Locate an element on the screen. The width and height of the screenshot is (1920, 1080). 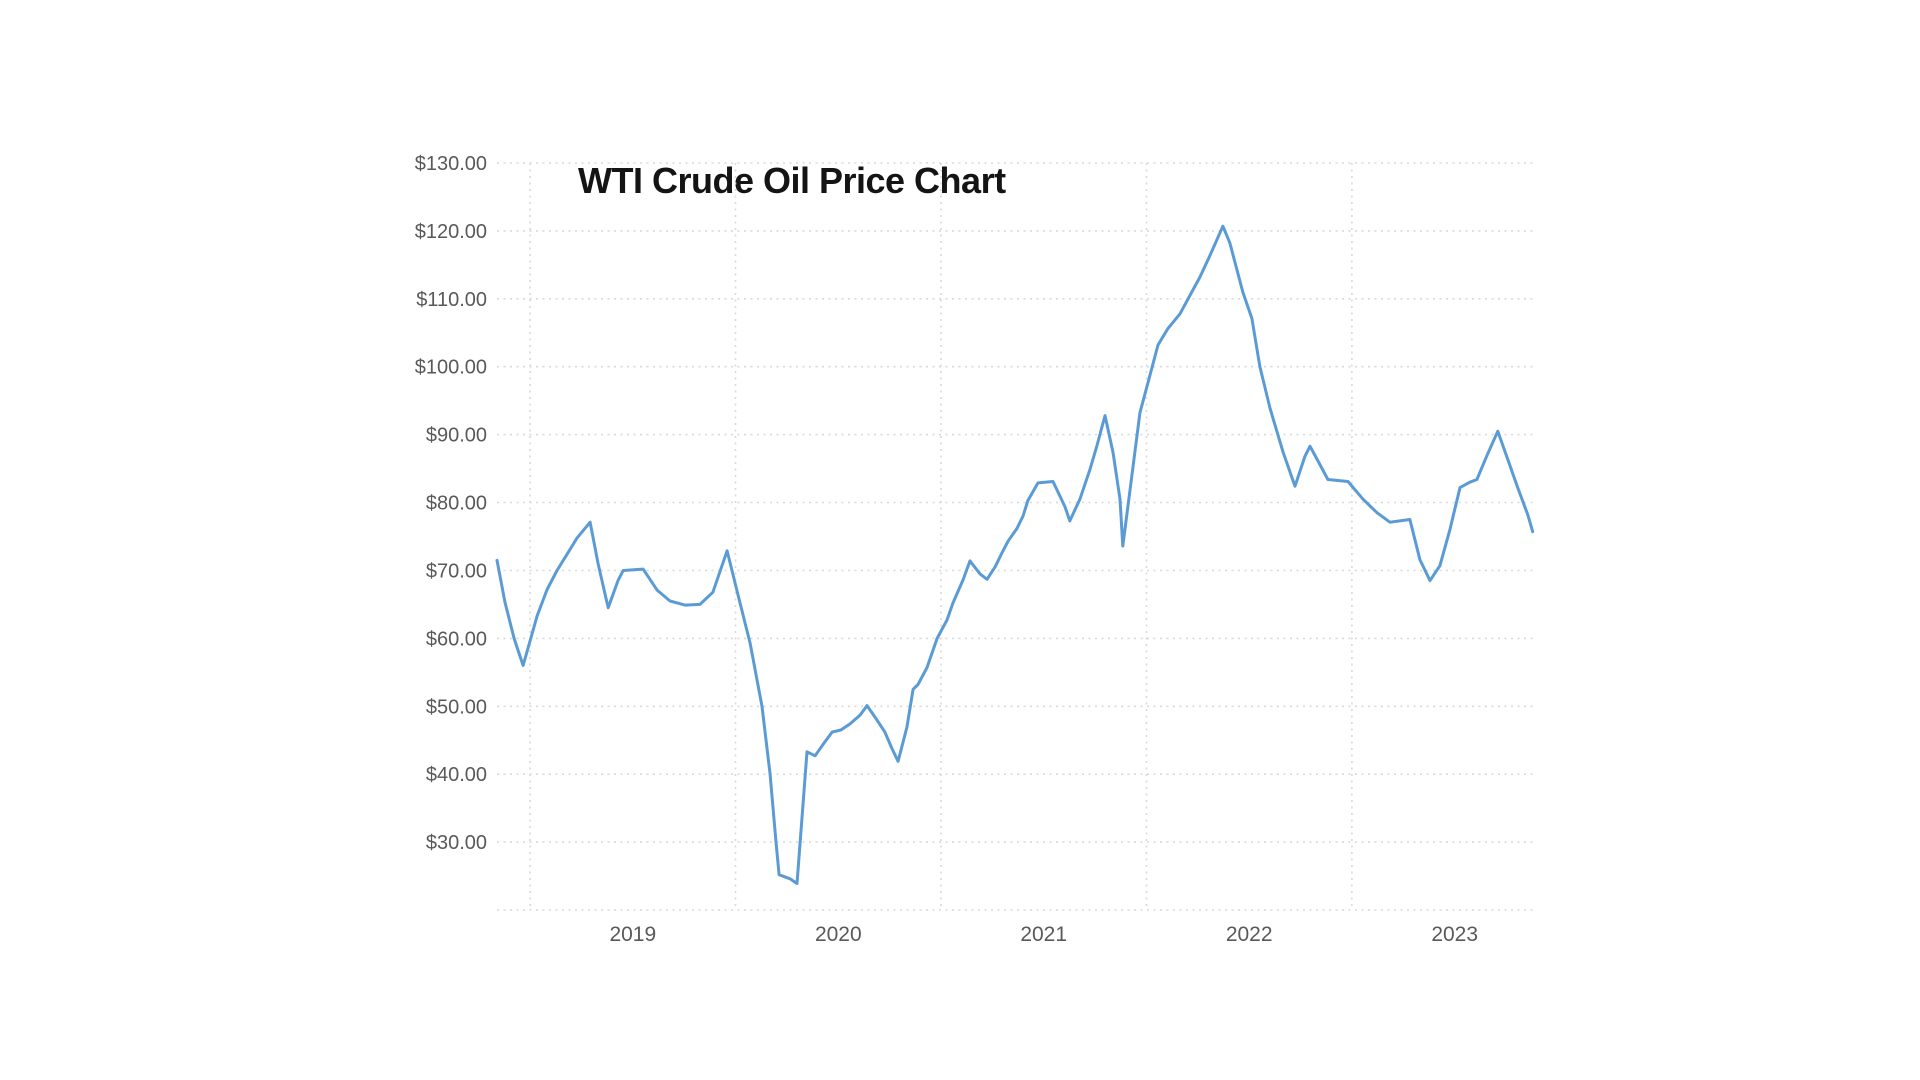
y-axis-tick-label: $70.00 is located at coordinates (456, 572).